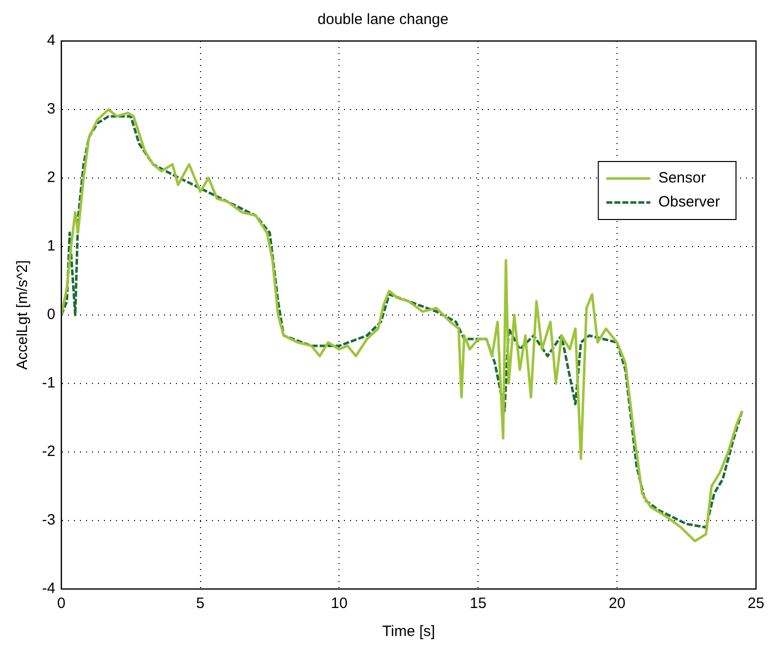 This screenshot has width=776, height=650. Describe the element at coordinates (23, 315) in the screenshot. I see `y-axis-title: AccelLgt [m/s^2]` at that location.